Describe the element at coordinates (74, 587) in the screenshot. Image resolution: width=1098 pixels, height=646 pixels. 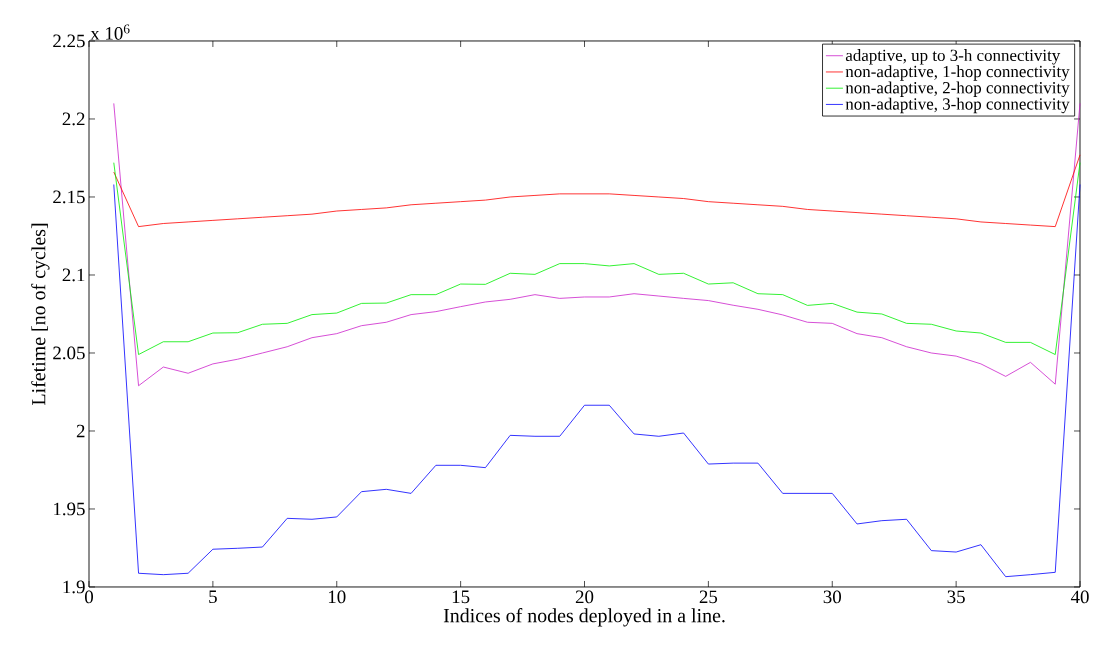
I see `y-tick-label: 1.9` at that location.